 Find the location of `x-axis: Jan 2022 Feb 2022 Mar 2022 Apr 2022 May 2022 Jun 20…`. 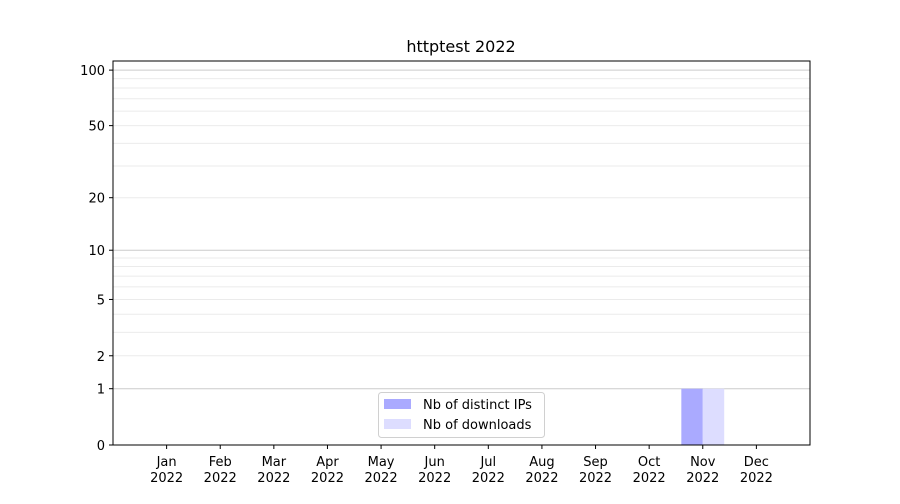

x-axis: Jan 2022 Feb 2022 Mar 2022 Apr 2022 May 2022 Jun 20… is located at coordinates (461, 465).